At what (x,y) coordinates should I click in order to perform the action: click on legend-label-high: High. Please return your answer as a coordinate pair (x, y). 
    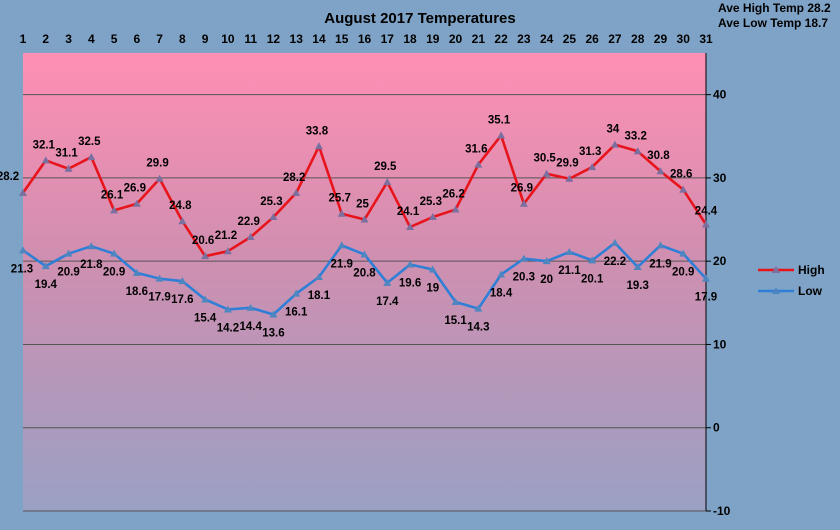
    Looking at the image, I should click on (811, 270).